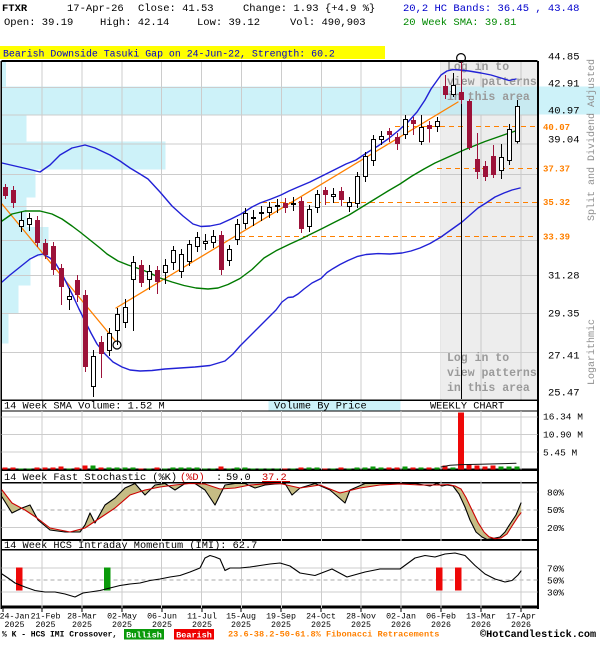 Image resolution: width=600 pixels, height=645 pixels. I want to click on svg-text: % K - HCS IMI Crossover,, so click(59, 635).